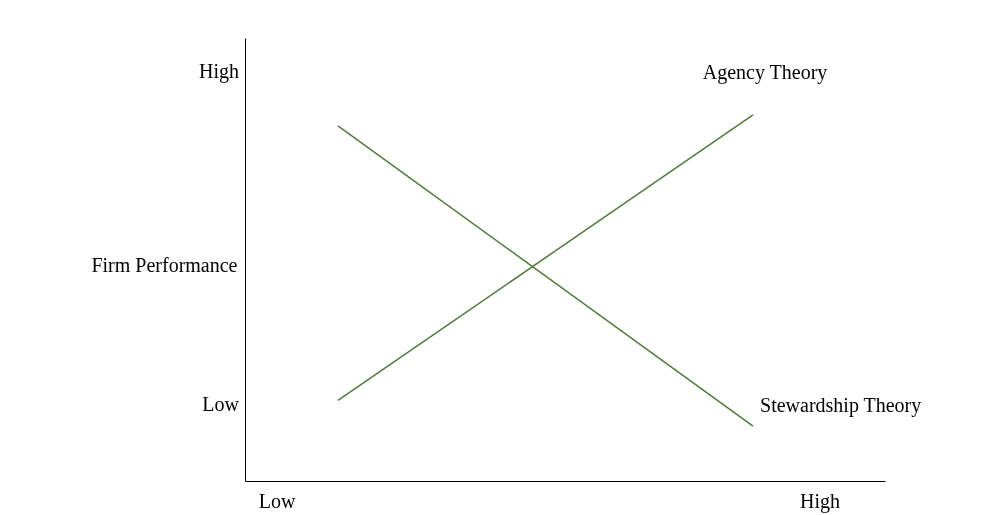  I want to click on text: Agency Theory, so click(765, 72).